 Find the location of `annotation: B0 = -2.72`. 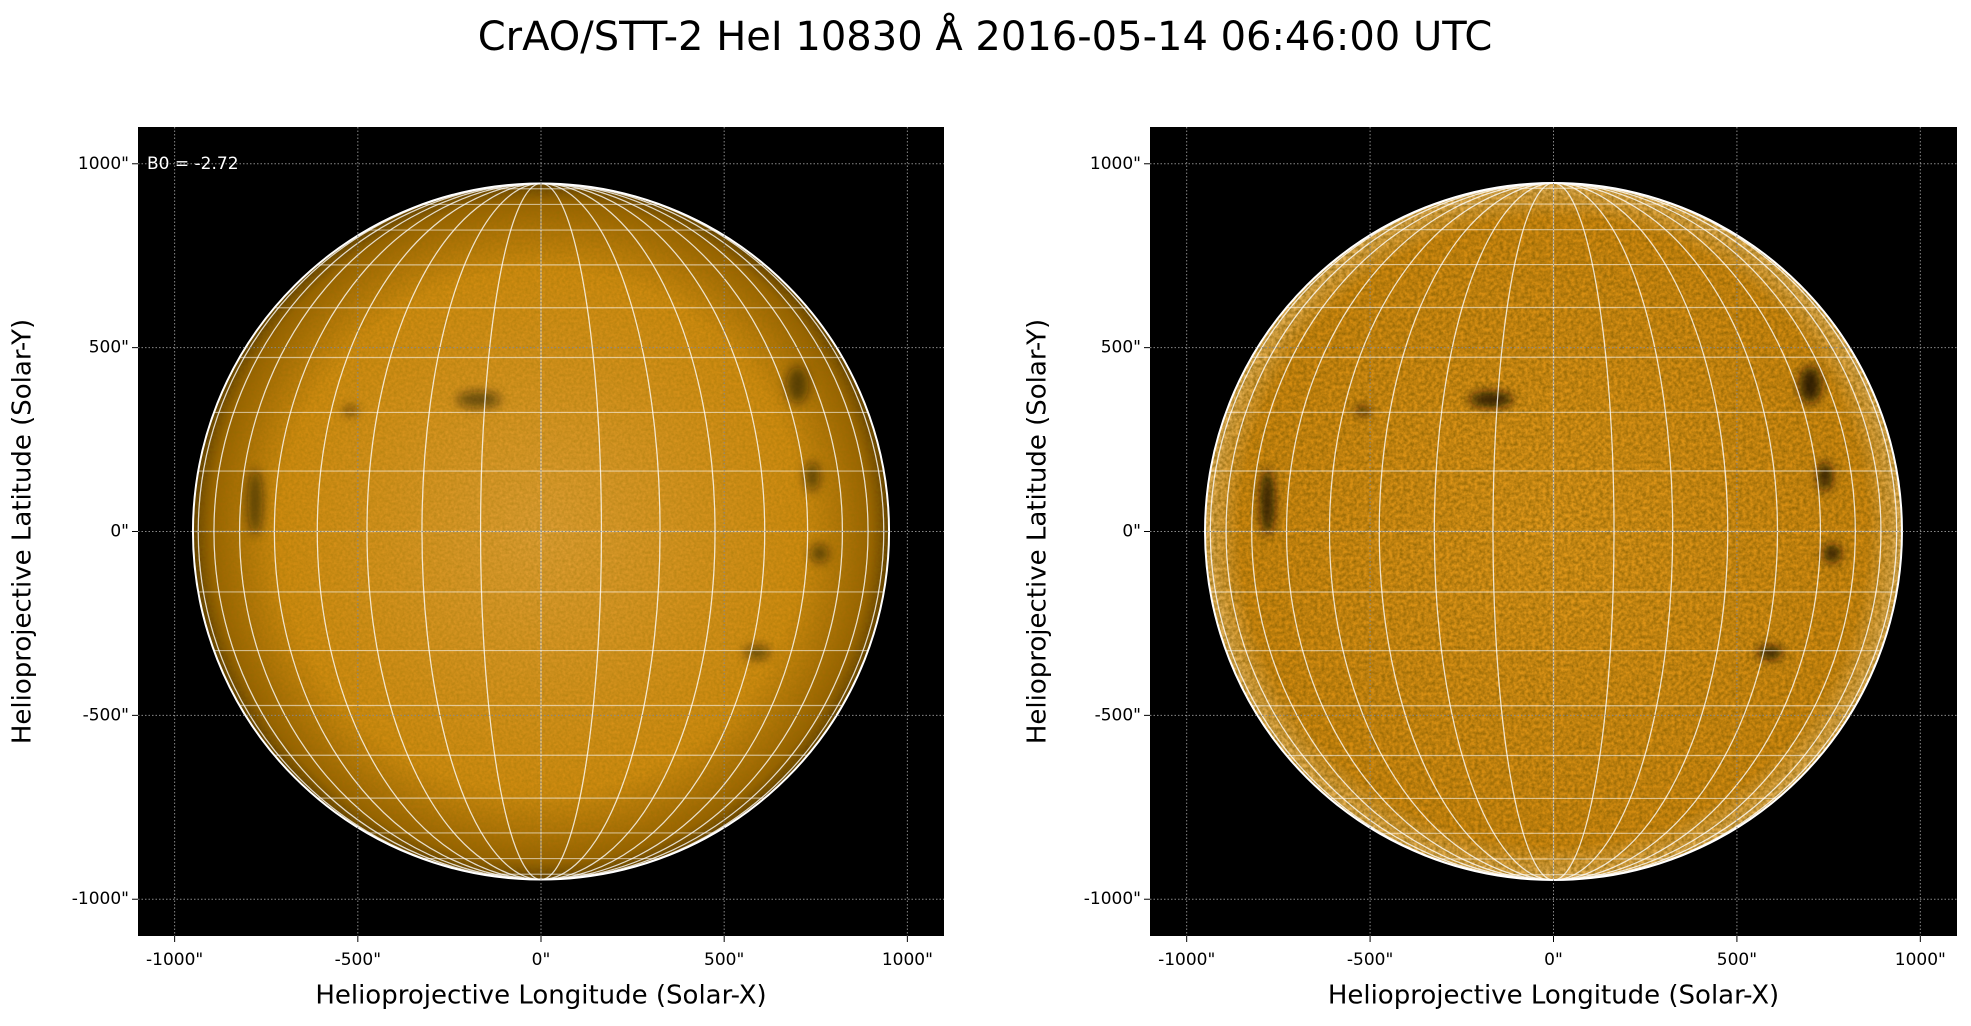

annotation: B0 = -2.72 is located at coordinates (193, 164).